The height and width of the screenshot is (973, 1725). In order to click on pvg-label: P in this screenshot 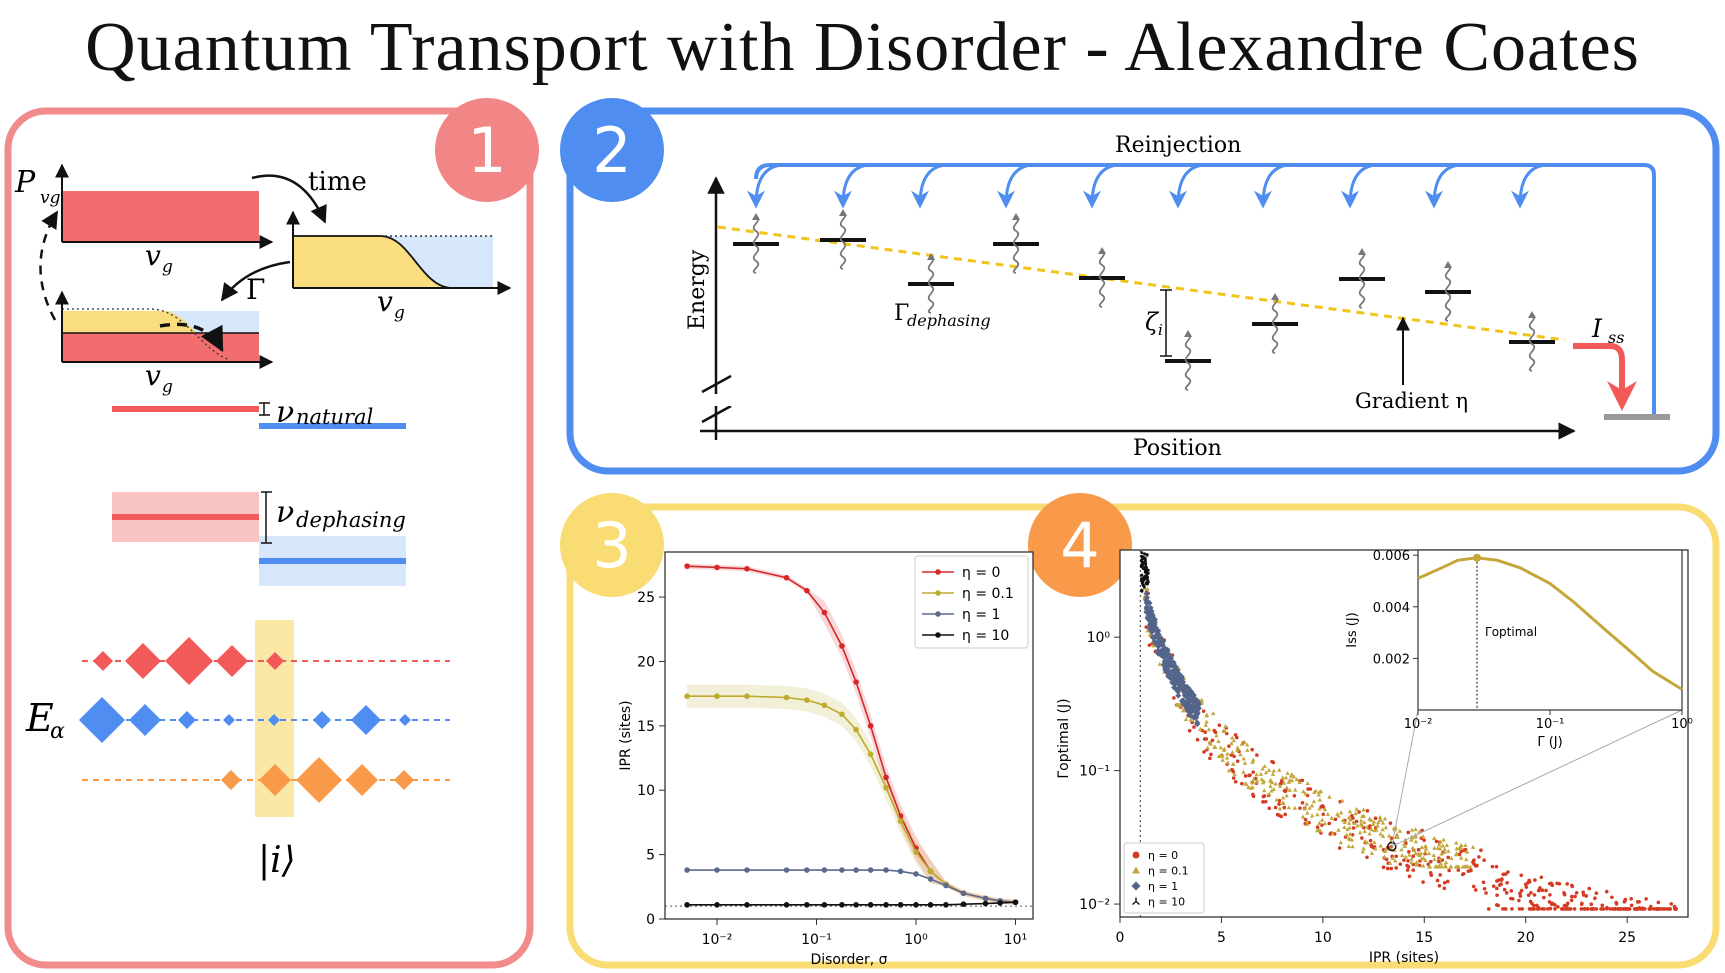, I will do `click(25, 182)`.